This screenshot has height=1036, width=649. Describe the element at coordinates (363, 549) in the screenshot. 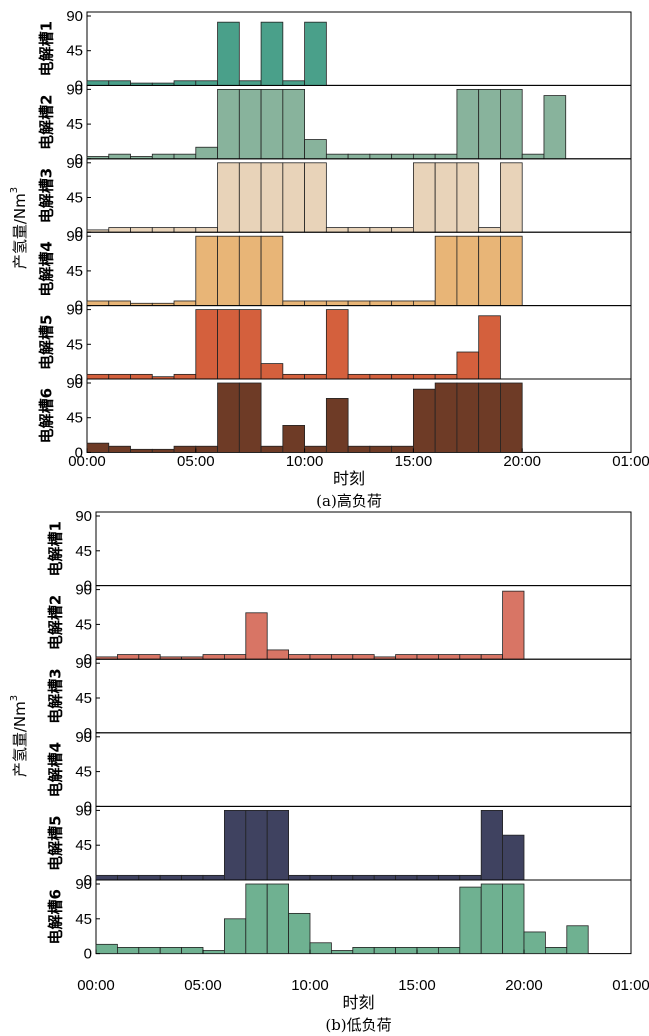

I see `chart2-panel-1-frame` at that location.